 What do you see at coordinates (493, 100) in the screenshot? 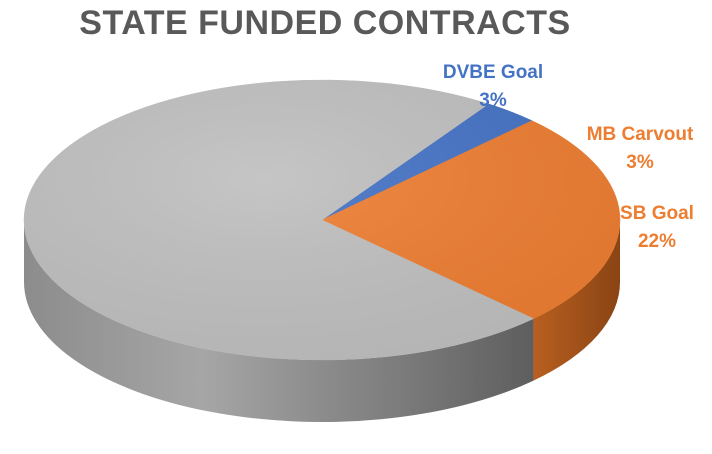
I see `data-label-dvbe-goal-value: 3%` at bounding box center [493, 100].